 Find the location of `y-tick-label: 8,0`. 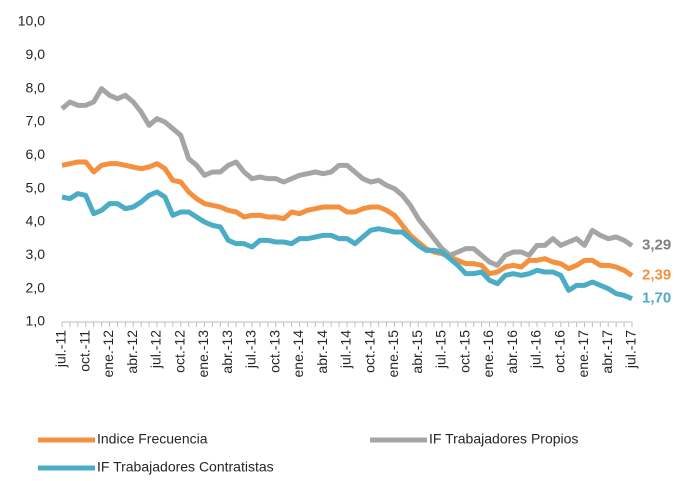

y-tick-label: 8,0 is located at coordinates (36, 87).